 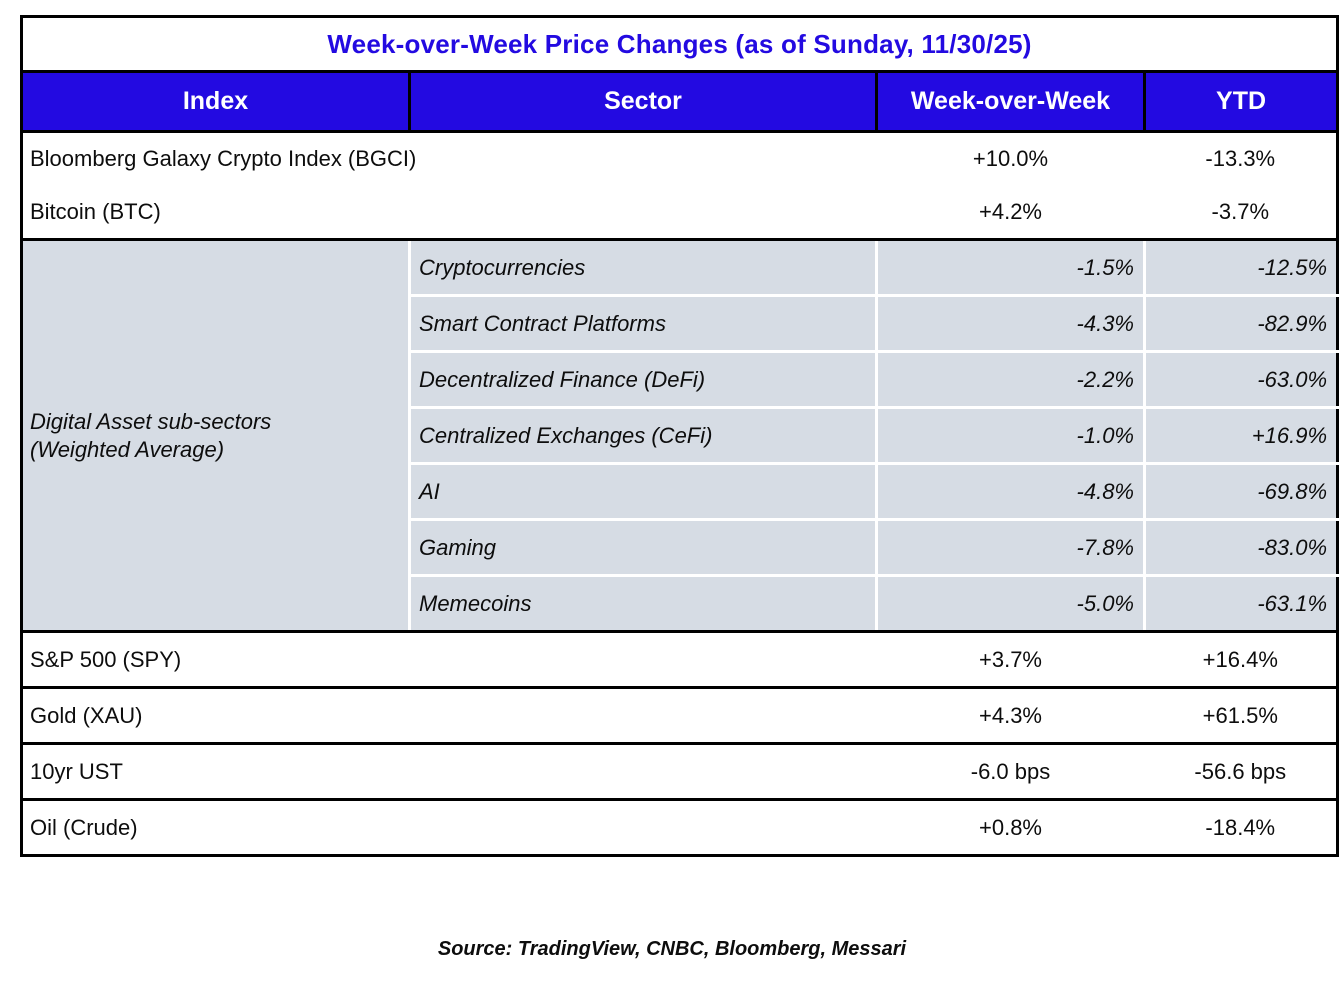 I want to click on subsector-wow-value: -4.3%, so click(x=1011, y=324).